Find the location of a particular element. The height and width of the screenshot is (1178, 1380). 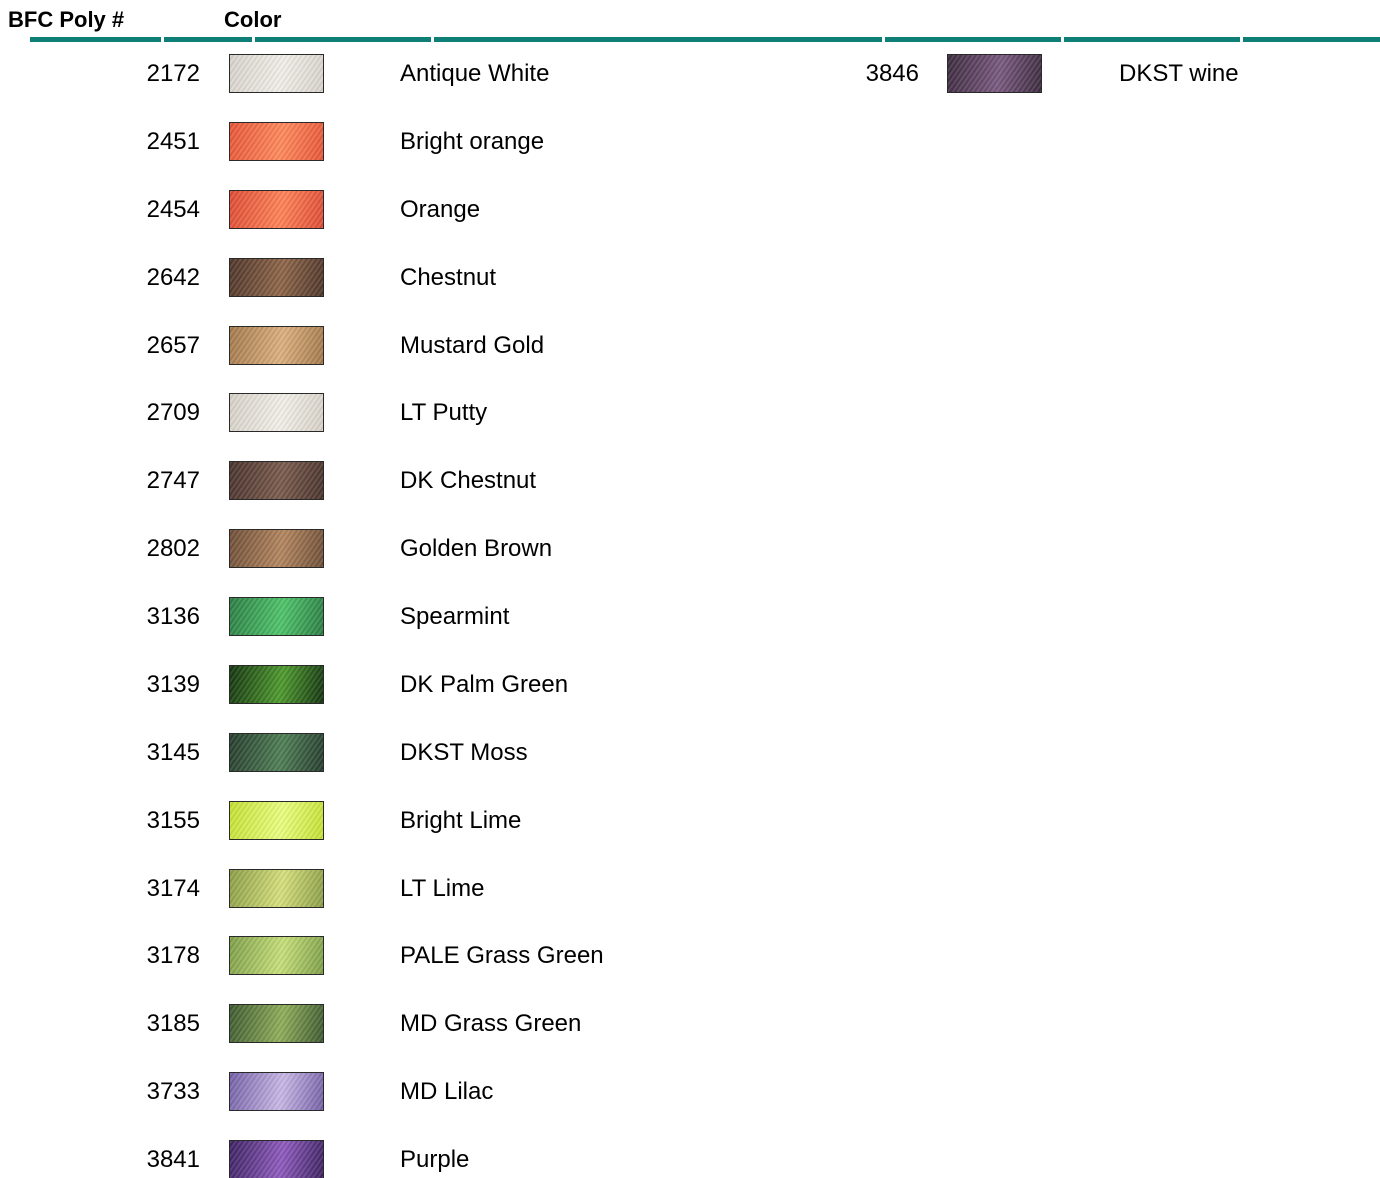

color-row: 2172 Antique White is located at coordinates (690, 74).